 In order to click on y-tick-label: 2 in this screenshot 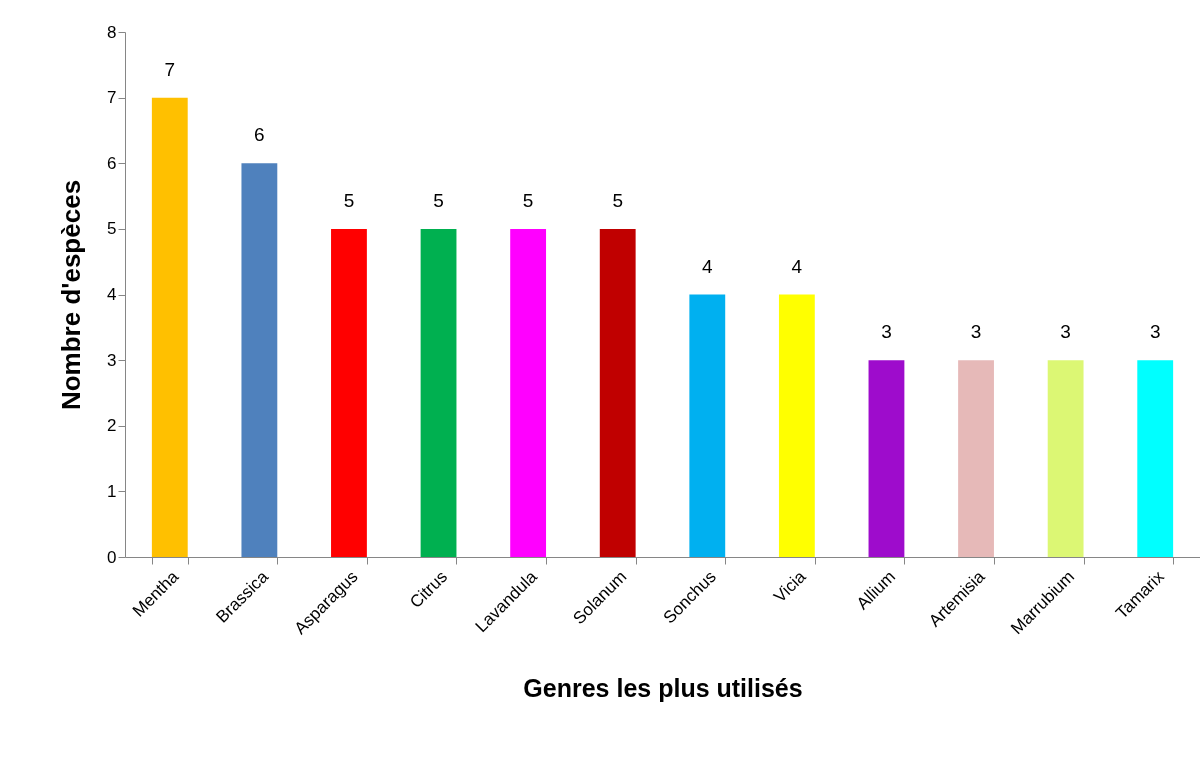, I will do `click(112, 426)`.